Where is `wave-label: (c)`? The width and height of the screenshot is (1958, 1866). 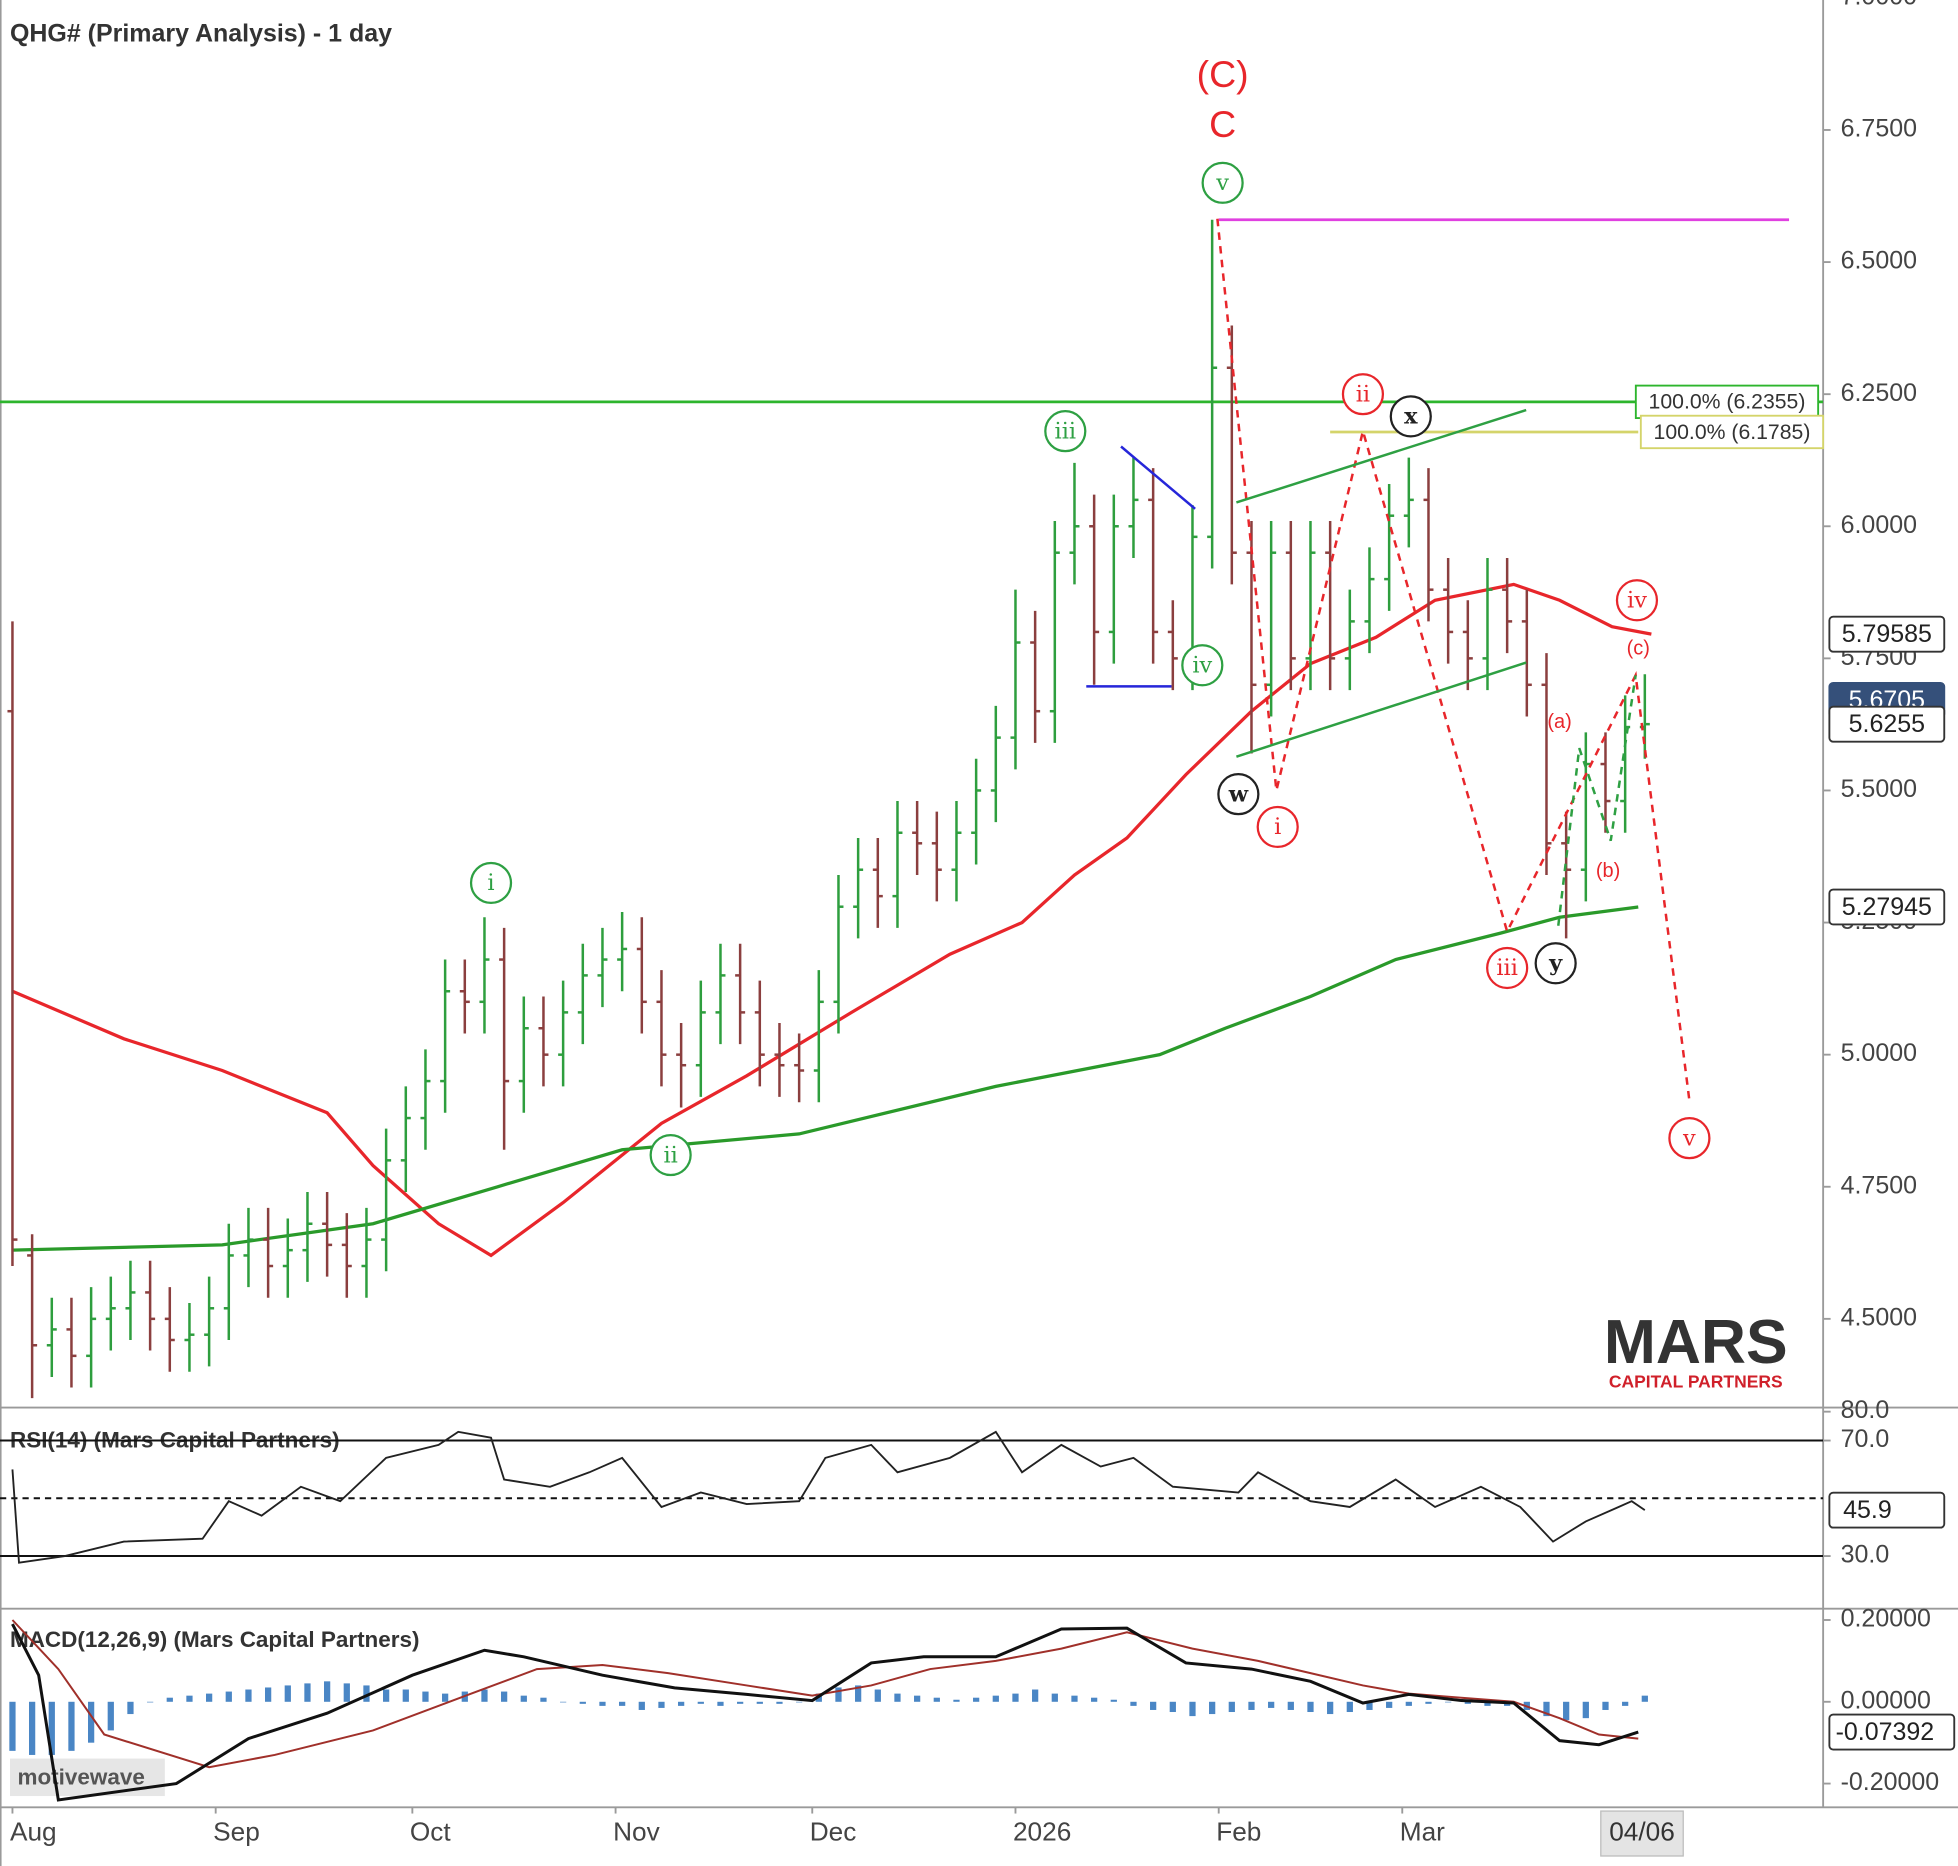 wave-label: (c) is located at coordinates (1638, 649).